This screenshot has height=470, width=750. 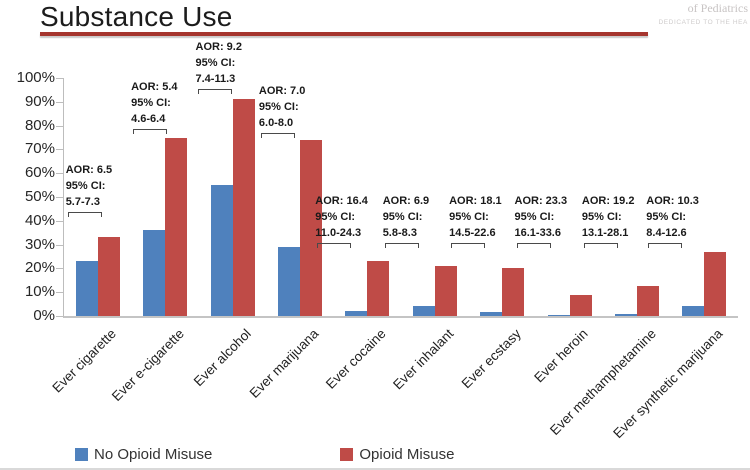 I want to click on page-title: Substance Use, so click(x=136, y=16).